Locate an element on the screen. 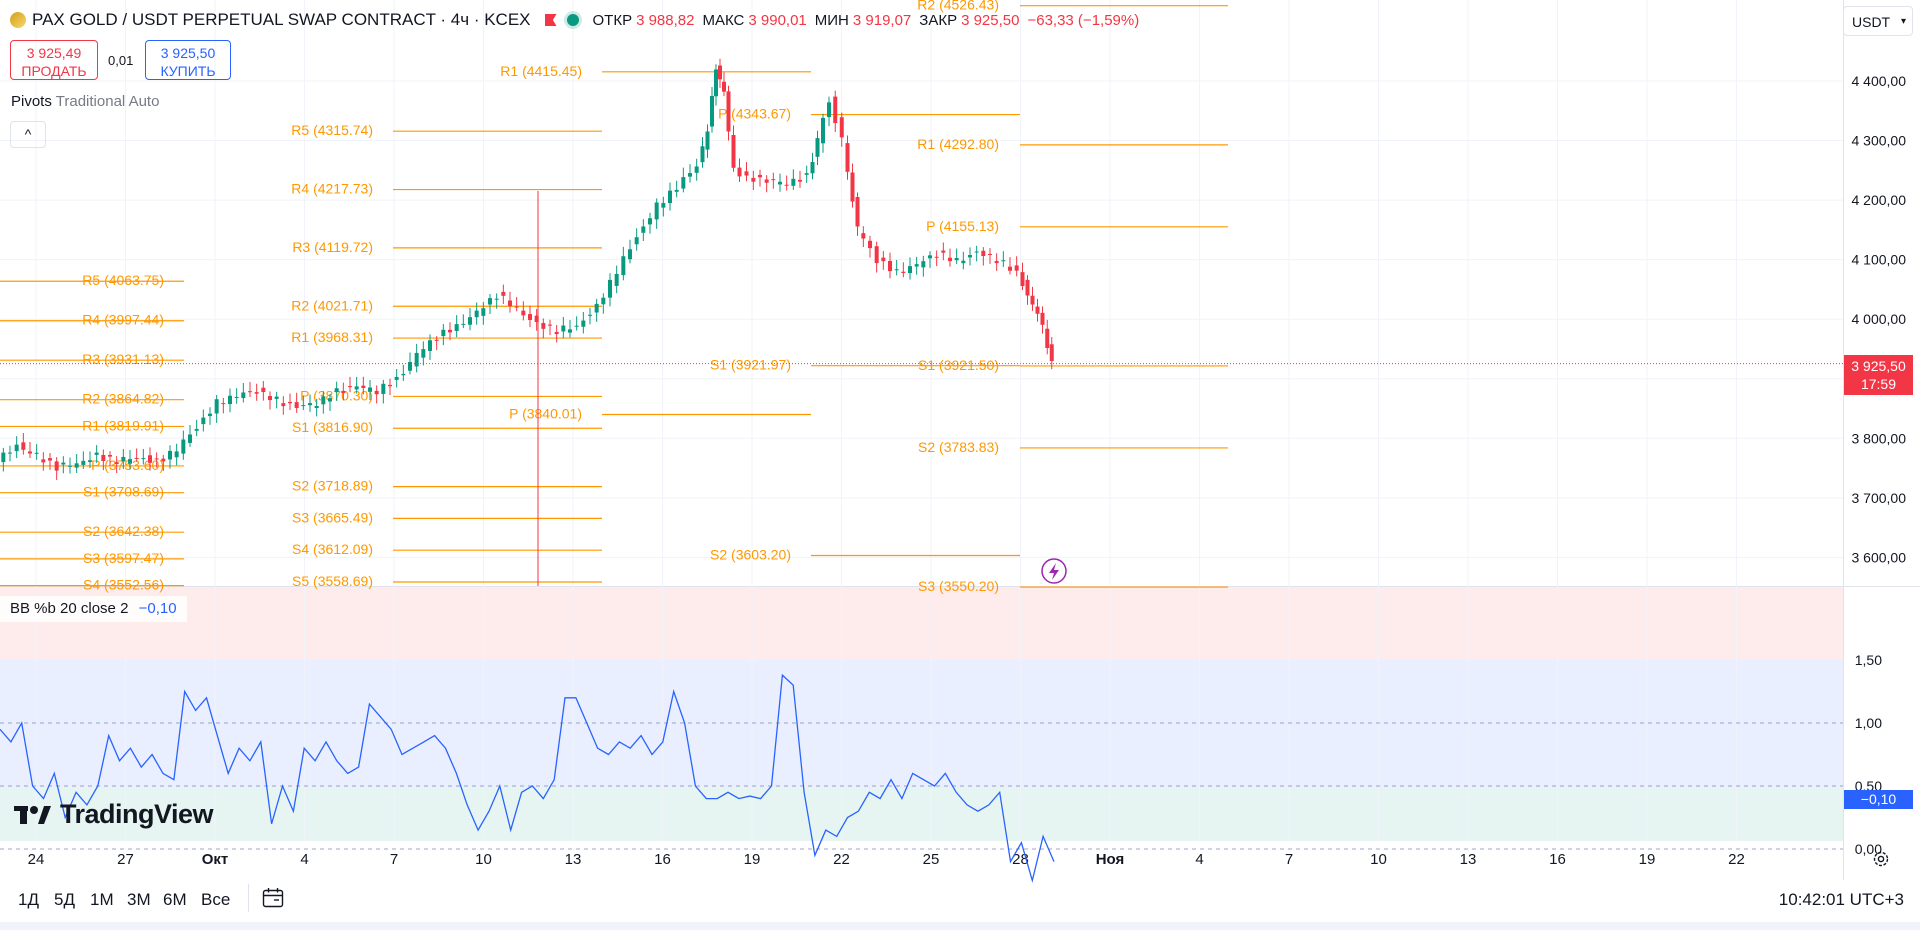 This screenshot has width=1920, height=930. bb-value-tag: −0,10 is located at coordinates (1878, 799).